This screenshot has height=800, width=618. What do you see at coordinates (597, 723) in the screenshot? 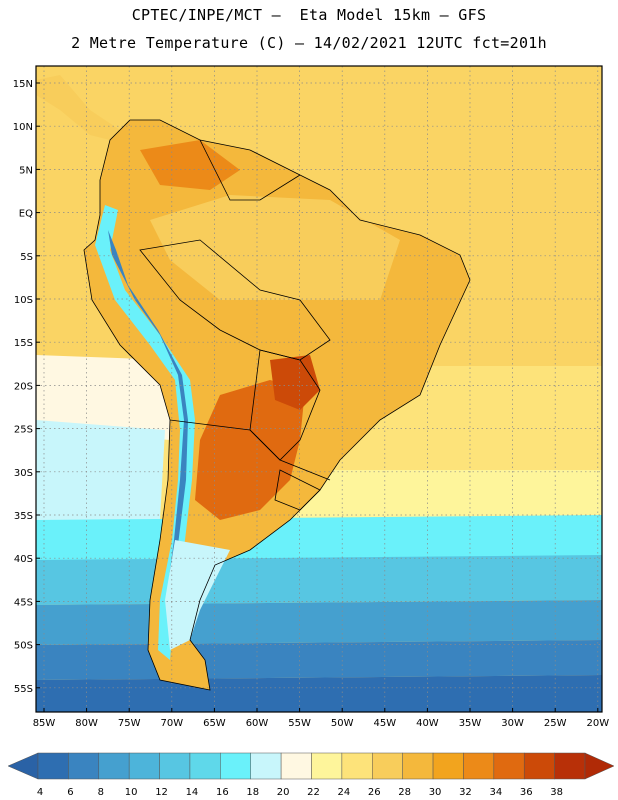
I see `lon-label: 20W` at bounding box center [597, 723].